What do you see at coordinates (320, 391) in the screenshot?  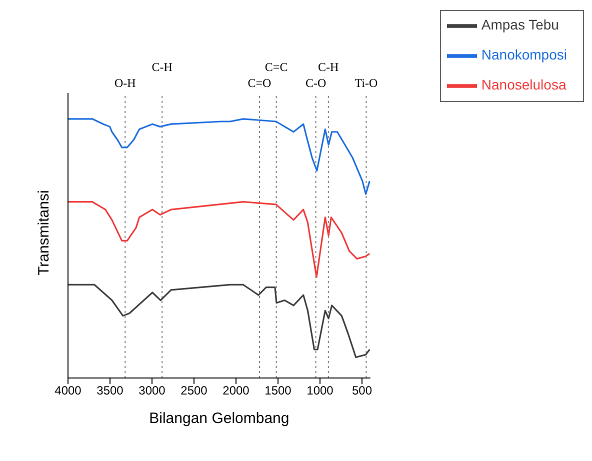 I see `x-tick-label: 1000` at bounding box center [320, 391].